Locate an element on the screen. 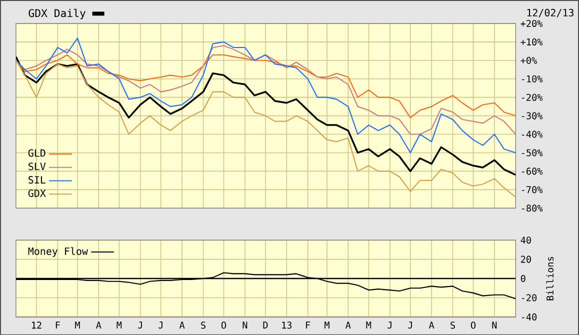 This screenshot has height=335, width=579. y-tick-label: -30% is located at coordinates (532, 116).